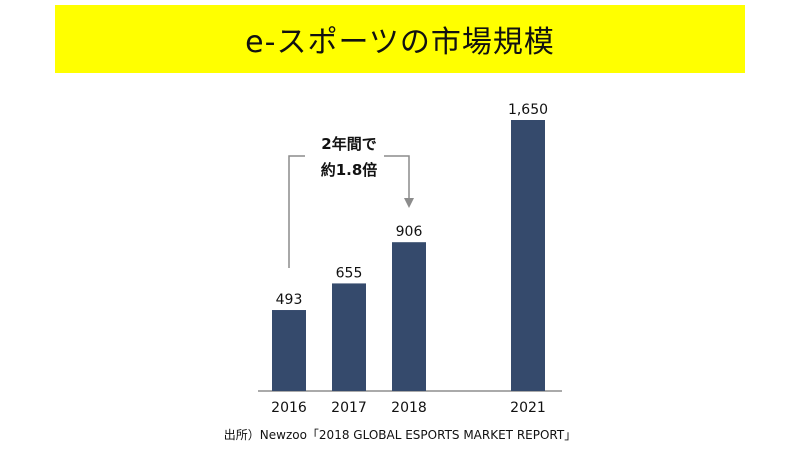 This screenshot has height=450, width=800. I want to click on annotation-bracket-left, so click(296, 211).